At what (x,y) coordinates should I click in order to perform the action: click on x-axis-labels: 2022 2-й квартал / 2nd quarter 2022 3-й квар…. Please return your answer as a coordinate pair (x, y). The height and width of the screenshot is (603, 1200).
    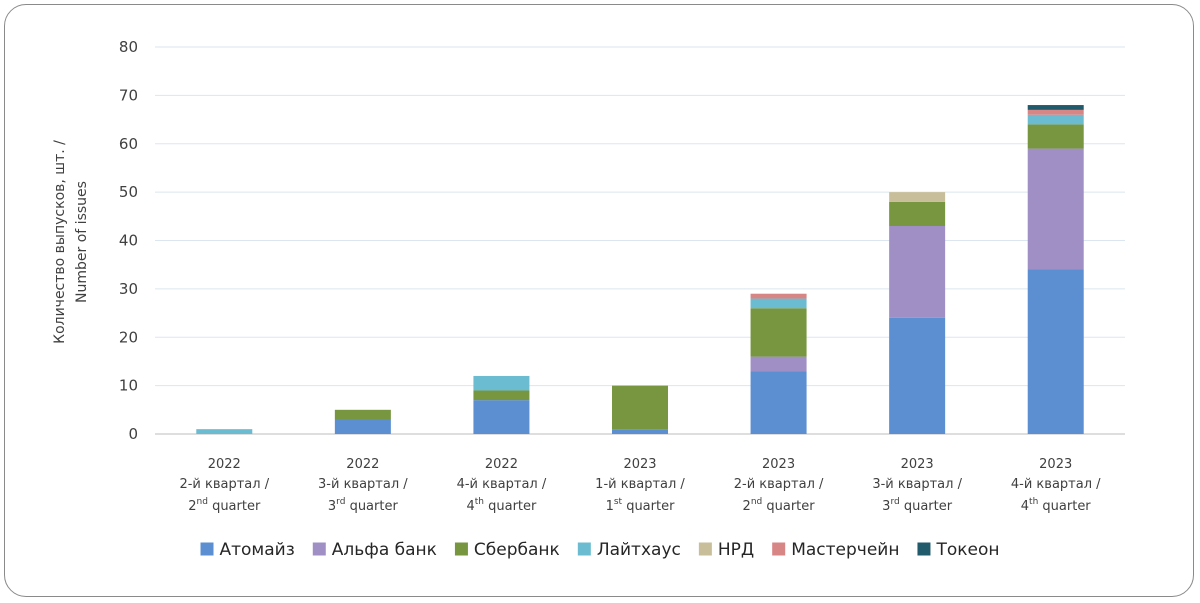
    Looking at the image, I should click on (640, 485).